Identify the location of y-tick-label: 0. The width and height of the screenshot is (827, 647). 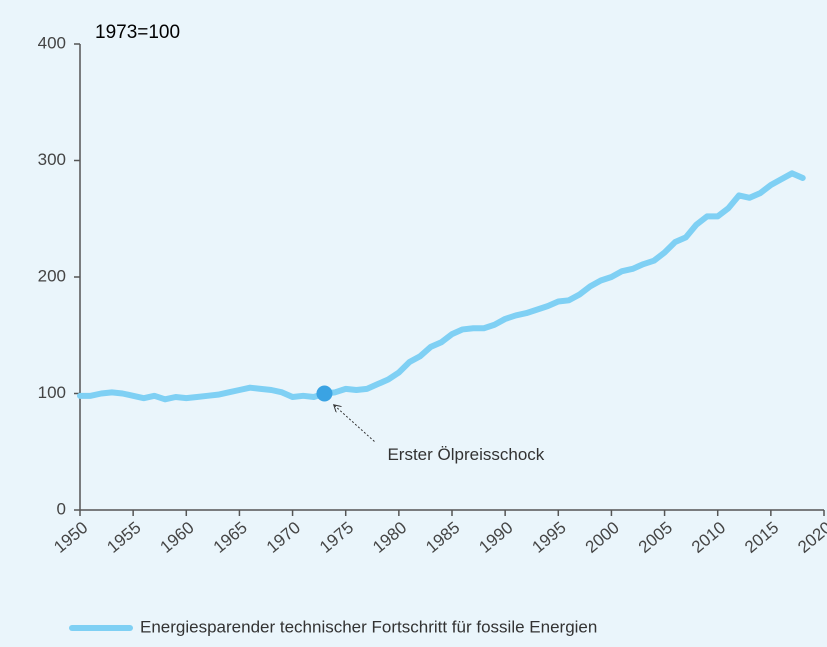
(61, 508).